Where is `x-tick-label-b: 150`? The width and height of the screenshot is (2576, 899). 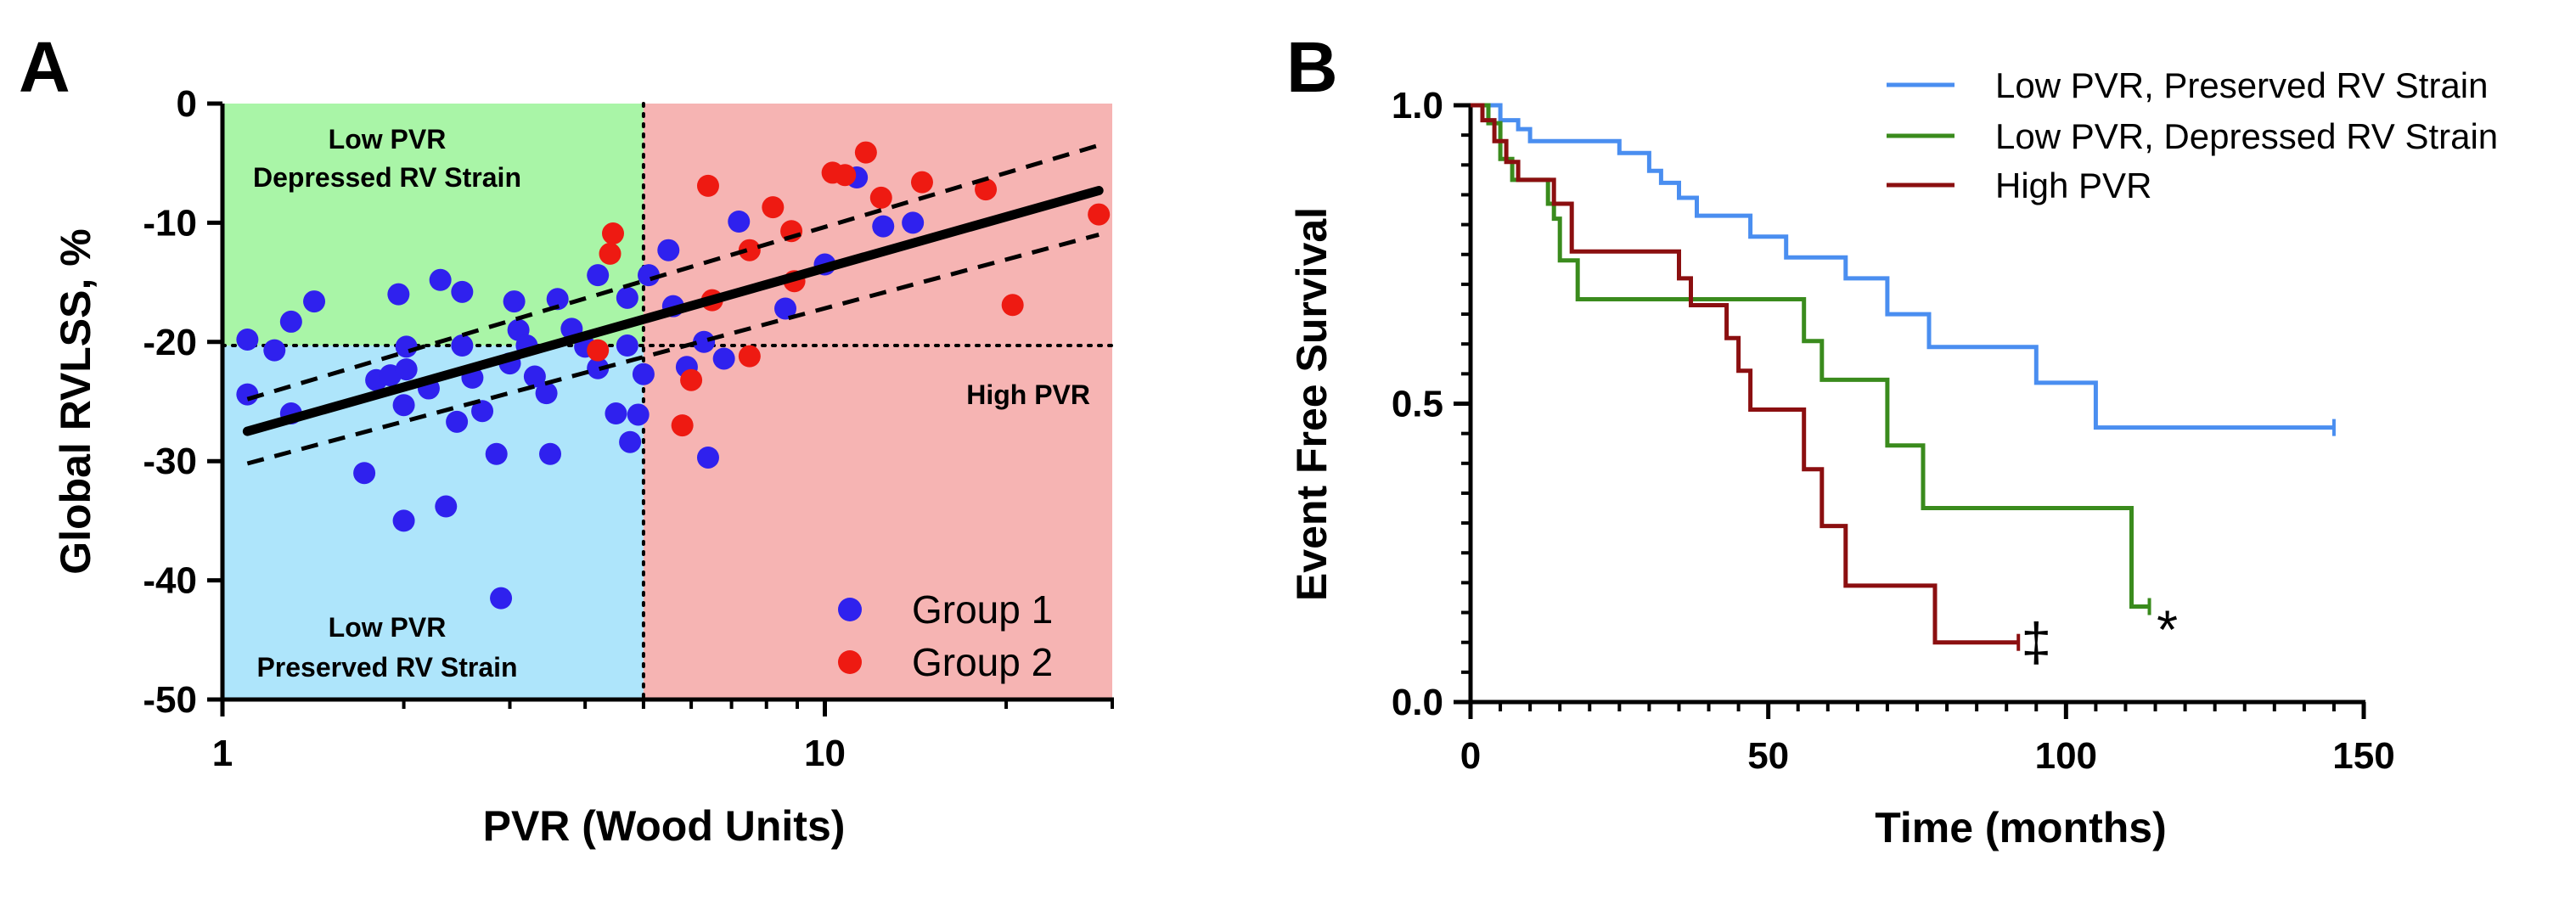
x-tick-label-b: 150 is located at coordinates (2363, 756).